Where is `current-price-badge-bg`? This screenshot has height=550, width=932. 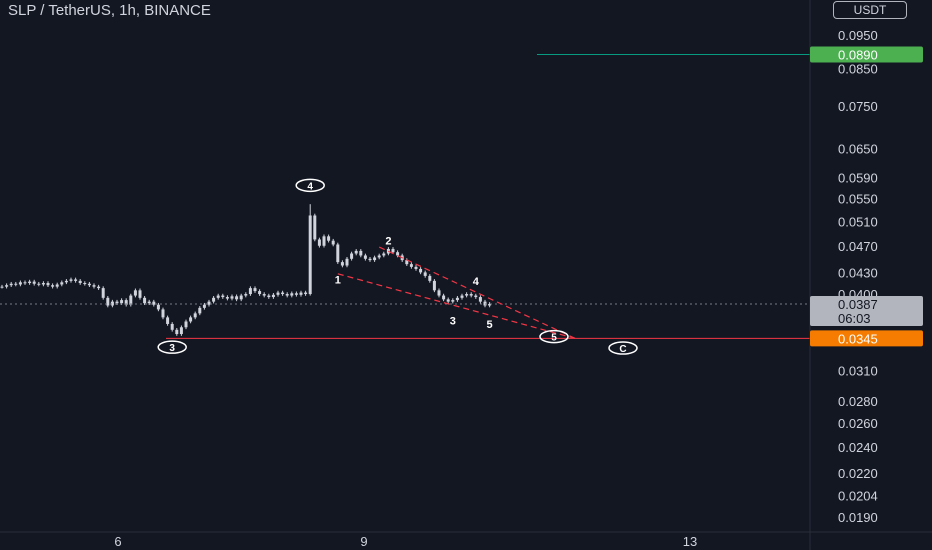
current-price-badge-bg is located at coordinates (866, 310).